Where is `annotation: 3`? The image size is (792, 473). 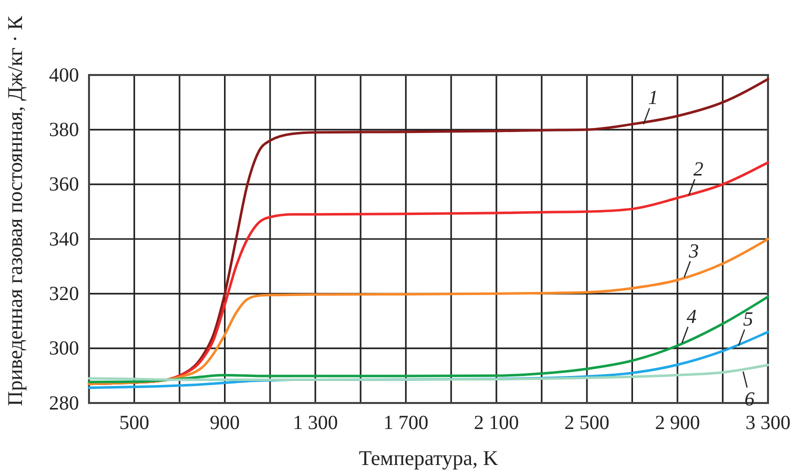
annotation: 3 is located at coordinates (693, 251).